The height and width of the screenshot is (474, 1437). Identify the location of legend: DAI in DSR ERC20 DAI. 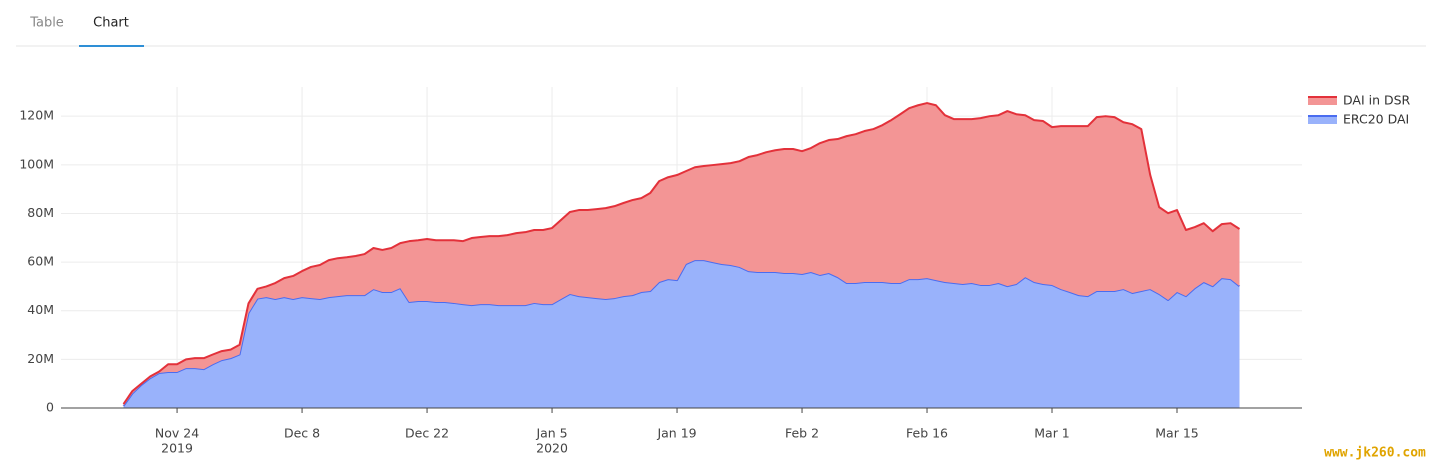
(1359, 110).